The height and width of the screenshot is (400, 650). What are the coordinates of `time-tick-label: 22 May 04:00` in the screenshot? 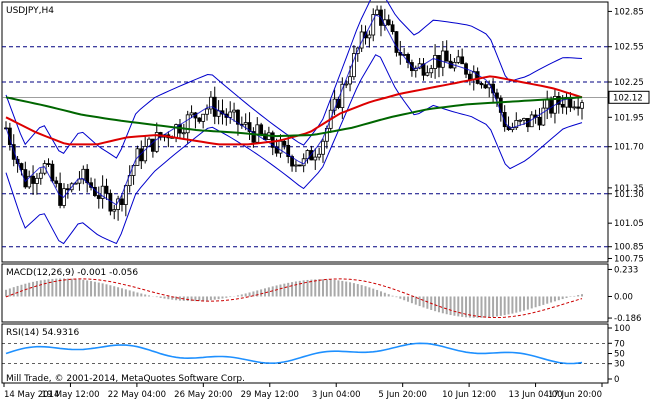 It's located at (137, 395).